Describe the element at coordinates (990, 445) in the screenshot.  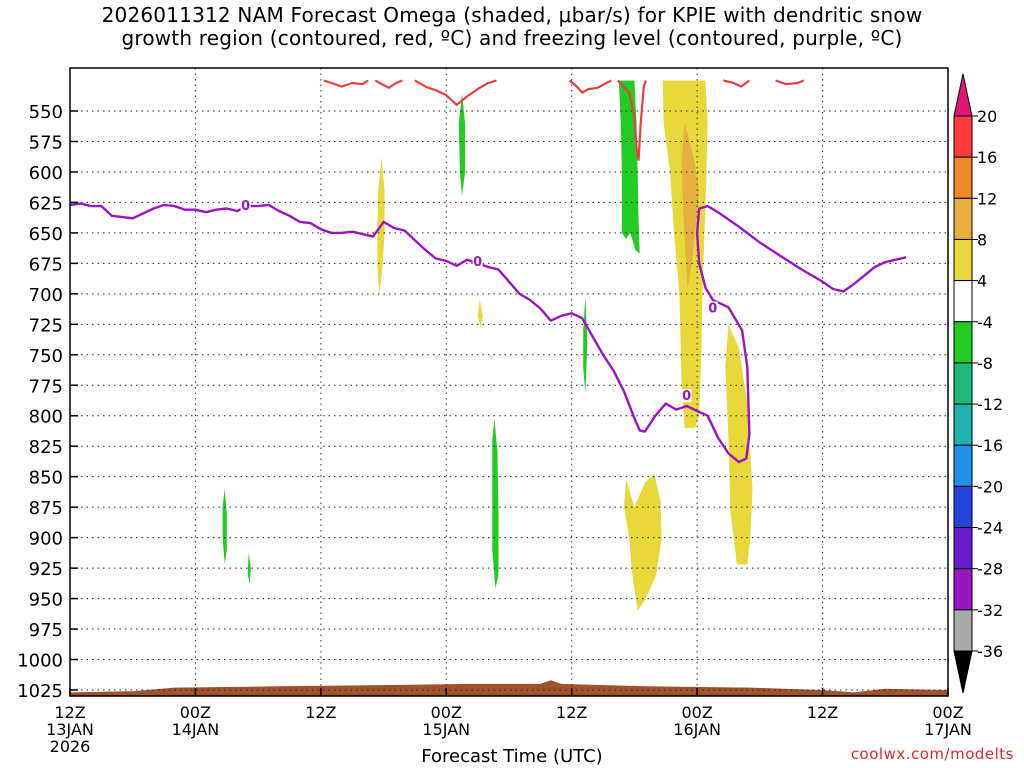
I see `colorbar-label: -16` at that location.